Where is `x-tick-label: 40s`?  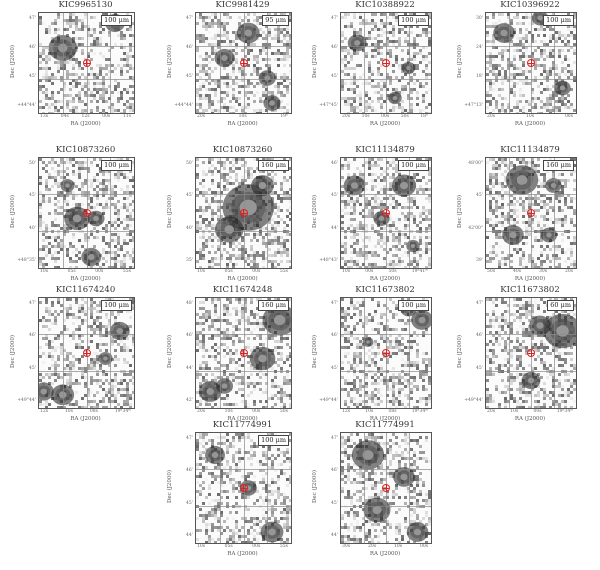
x-tick-label: 40s is located at coordinates (517, 271).